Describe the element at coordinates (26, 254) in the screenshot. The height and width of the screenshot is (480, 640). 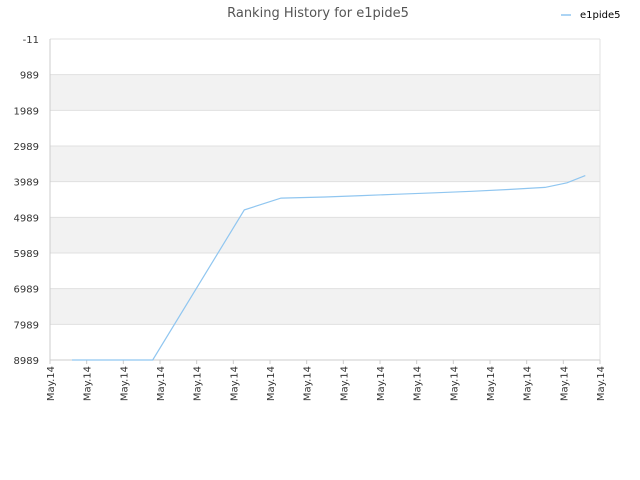
I see `y-tick-label: 5989` at that location.